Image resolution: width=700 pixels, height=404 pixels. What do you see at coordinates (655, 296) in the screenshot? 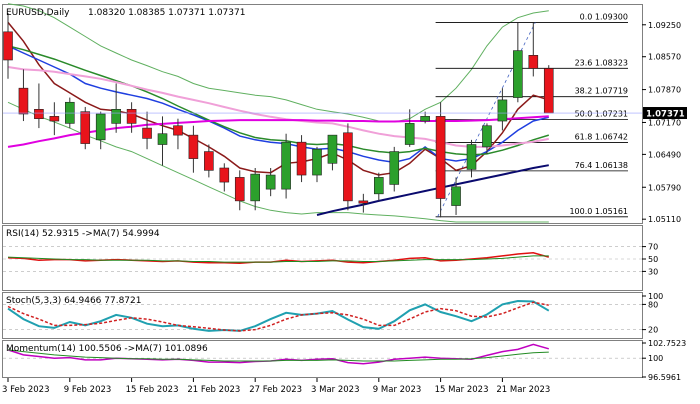
I see `stoch-axis-label: 100` at bounding box center [655, 296].